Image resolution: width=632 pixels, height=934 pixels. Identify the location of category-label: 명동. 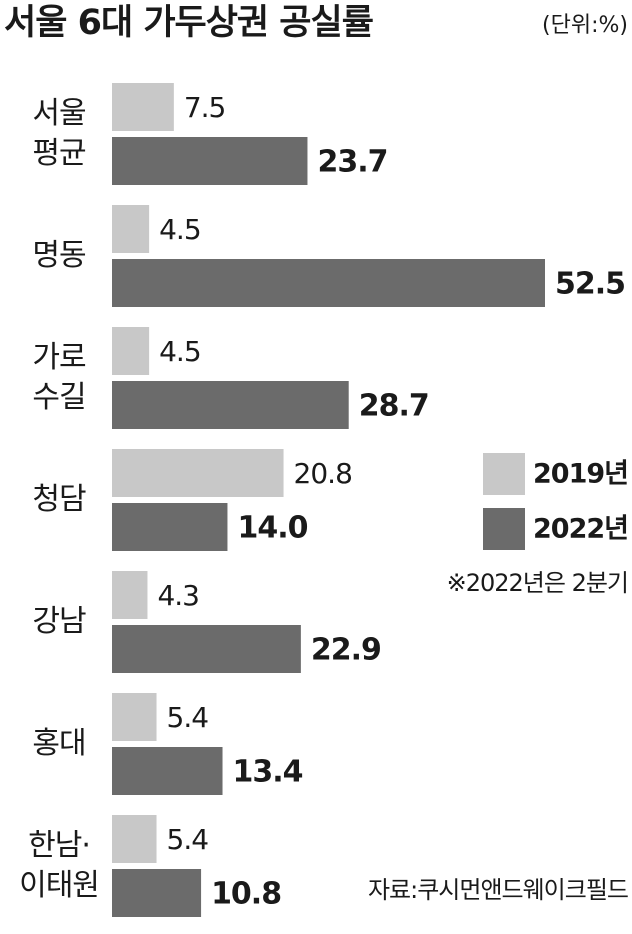
(59, 255).